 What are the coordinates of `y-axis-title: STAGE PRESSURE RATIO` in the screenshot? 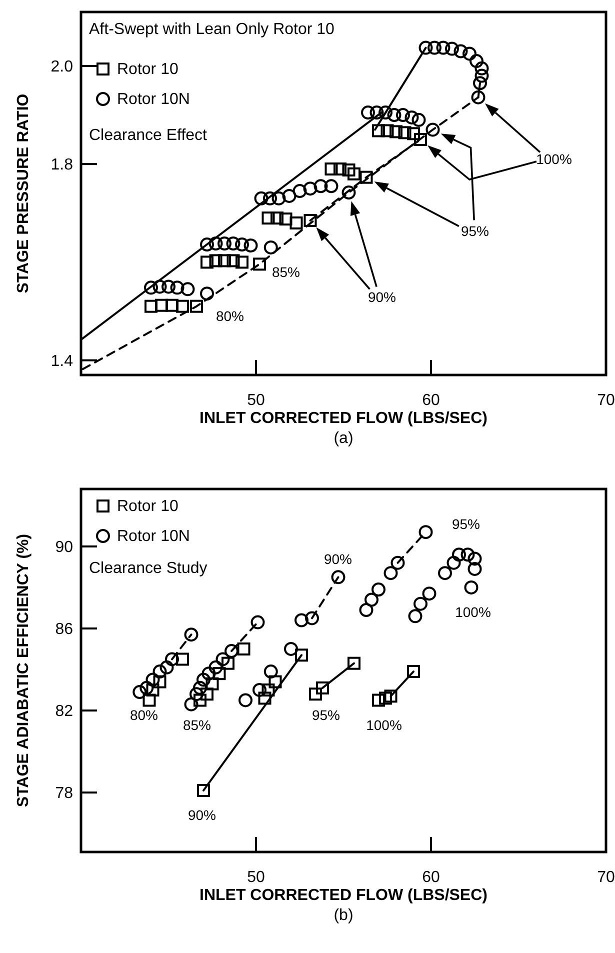 It's located at (23, 194).